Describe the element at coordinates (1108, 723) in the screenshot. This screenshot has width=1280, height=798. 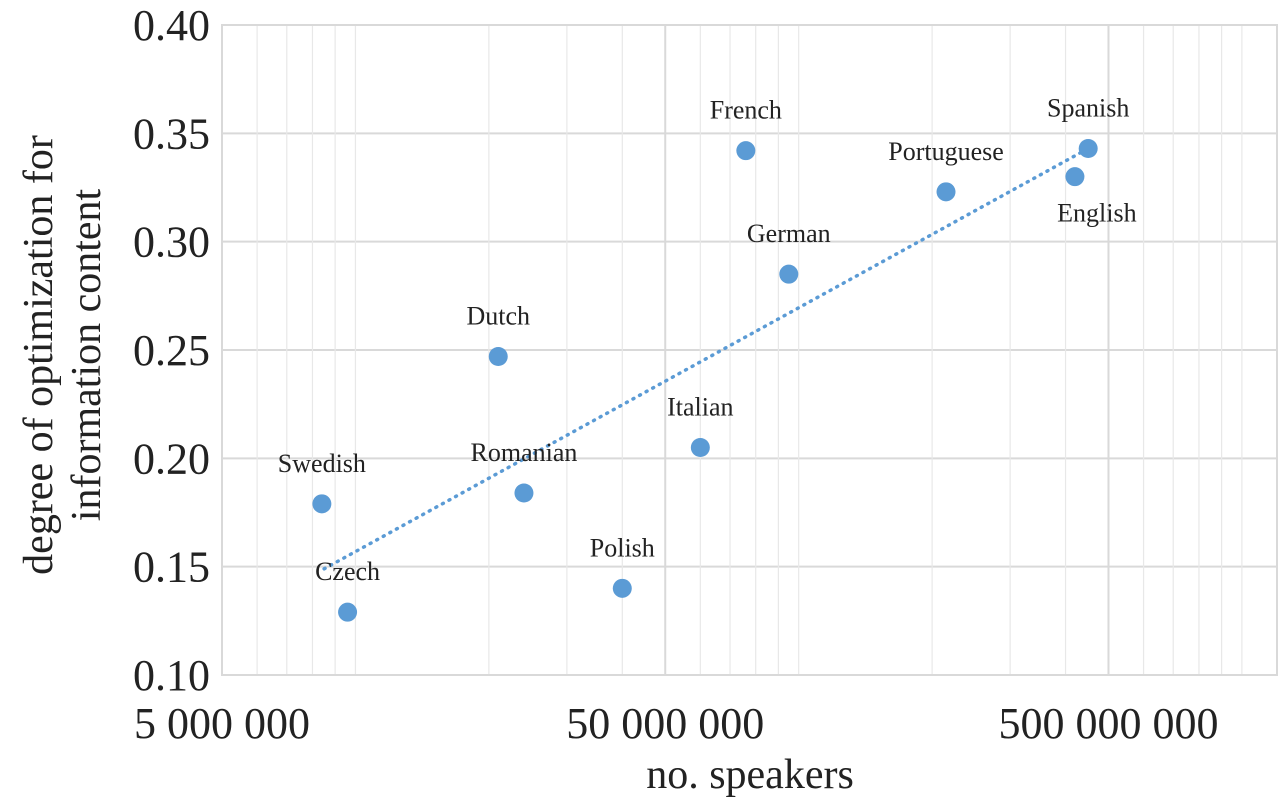
I see `x-tick-label: 500 000 000` at that location.